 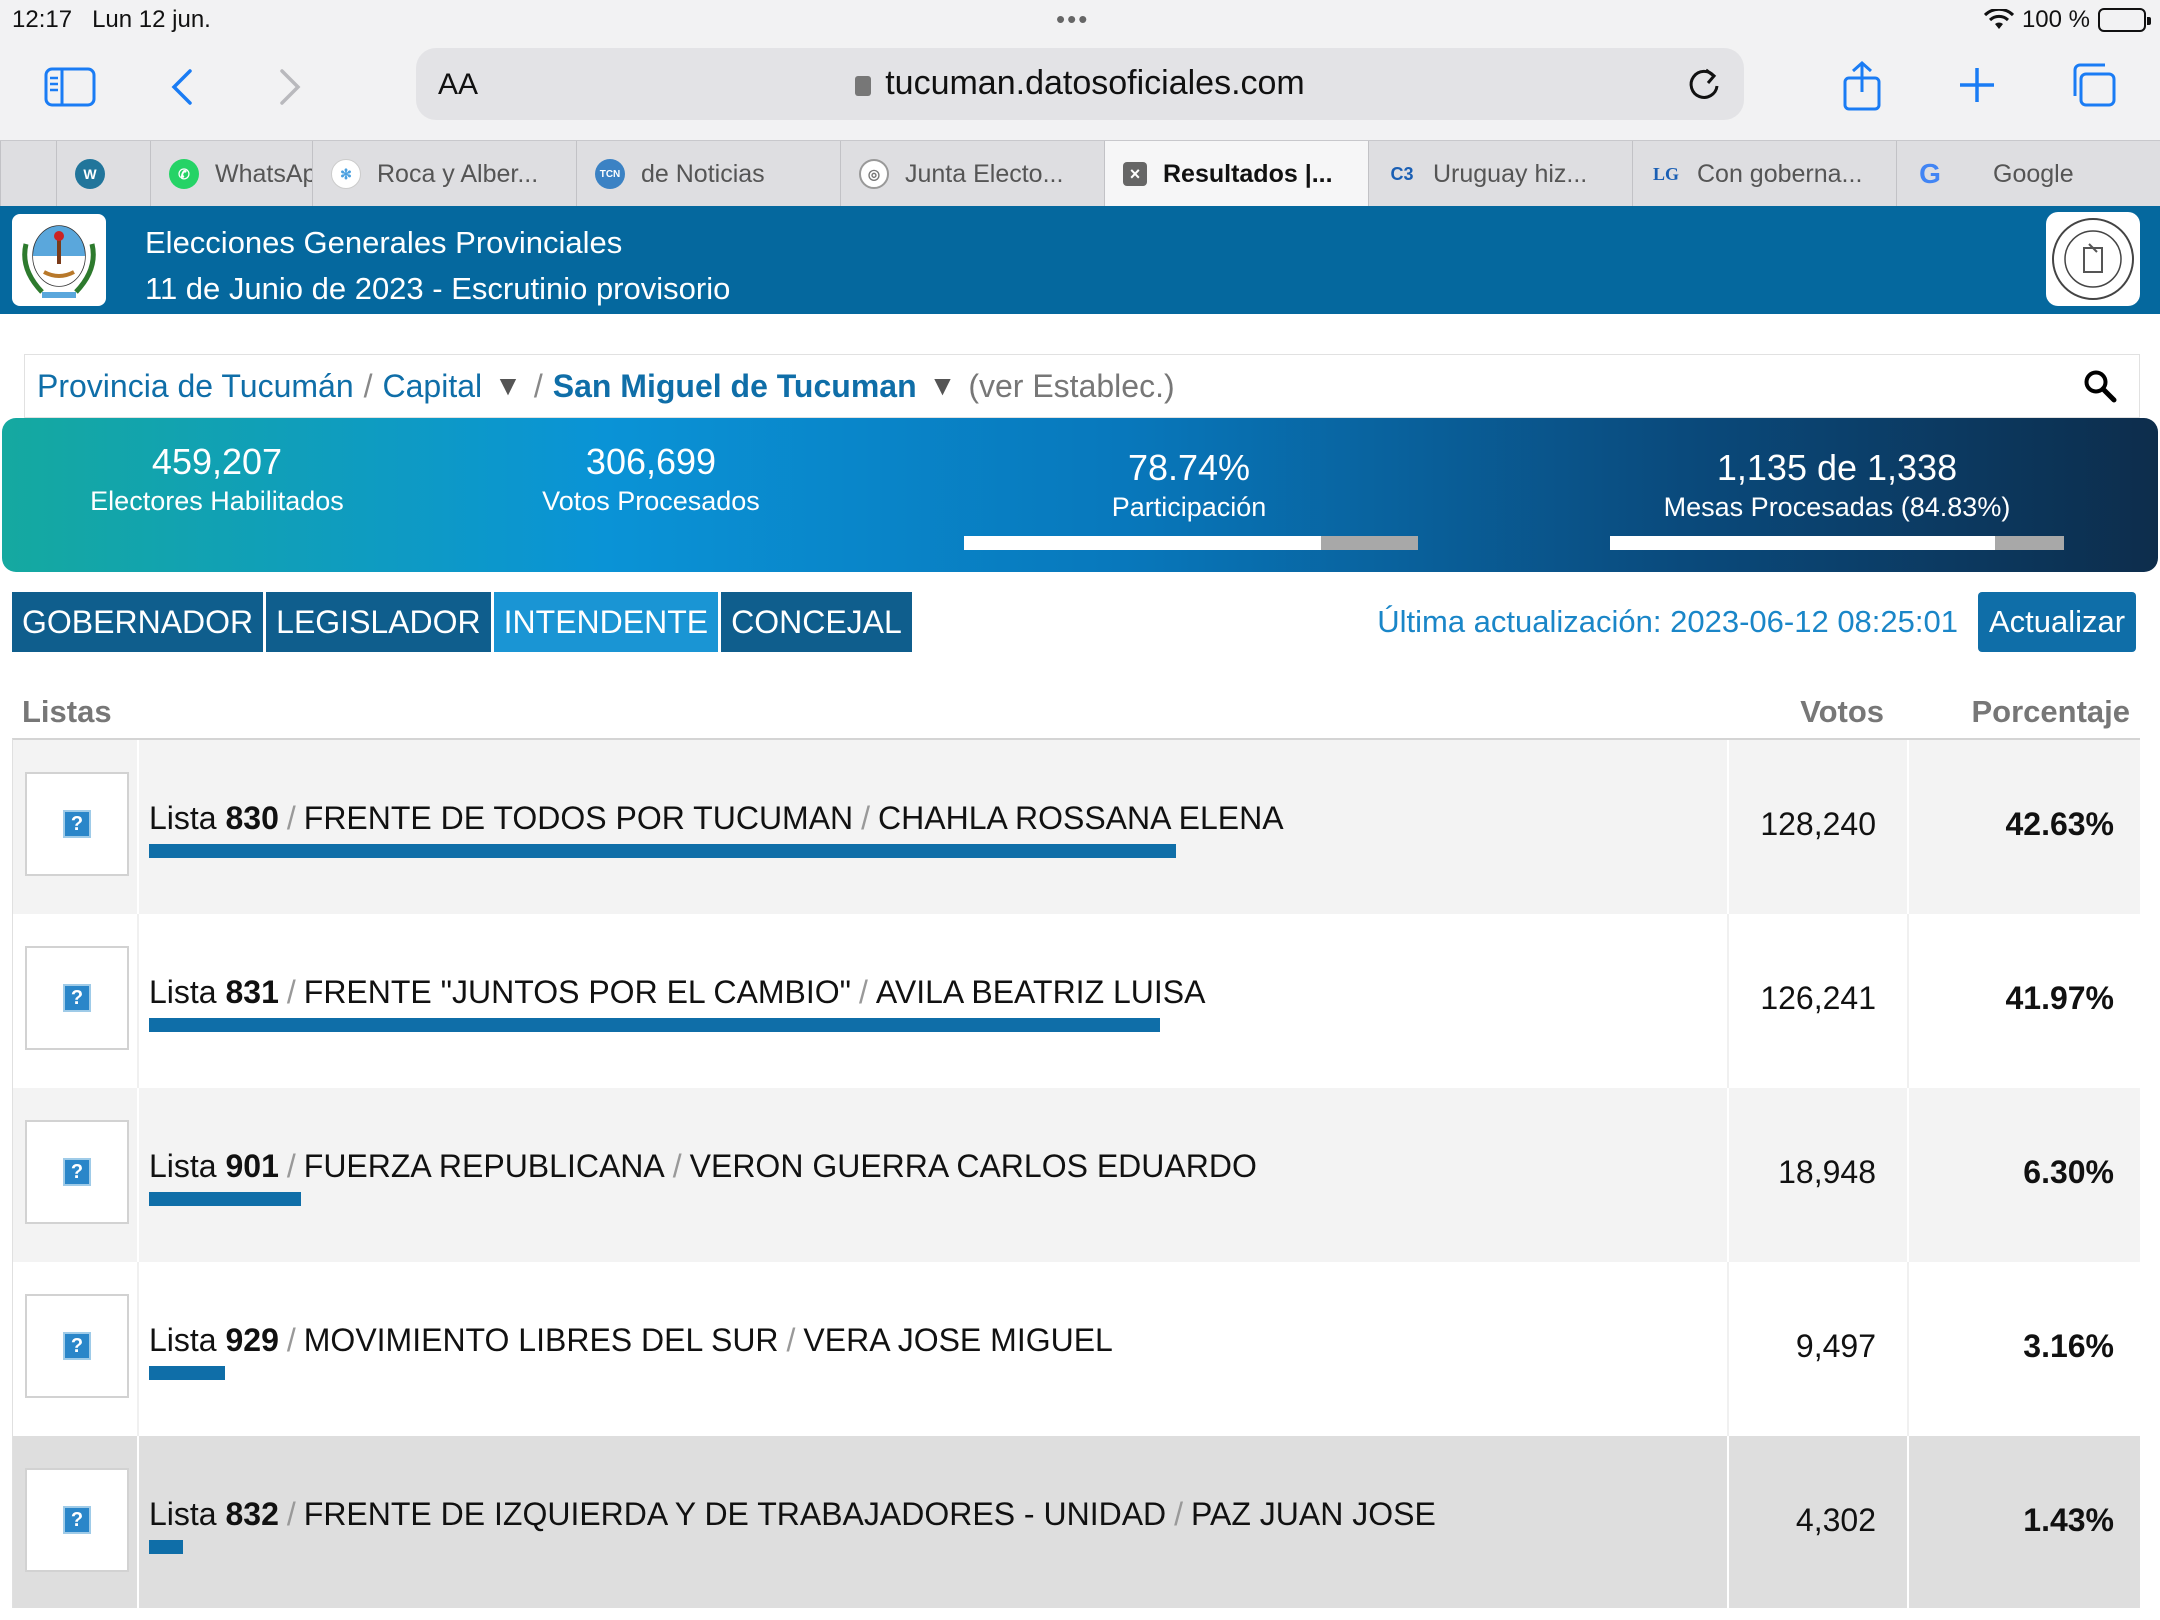 What do you see at coordinates (1998, 19) in the screenshot?
I see `wifi-icon` at bounding box center [1998, 19].